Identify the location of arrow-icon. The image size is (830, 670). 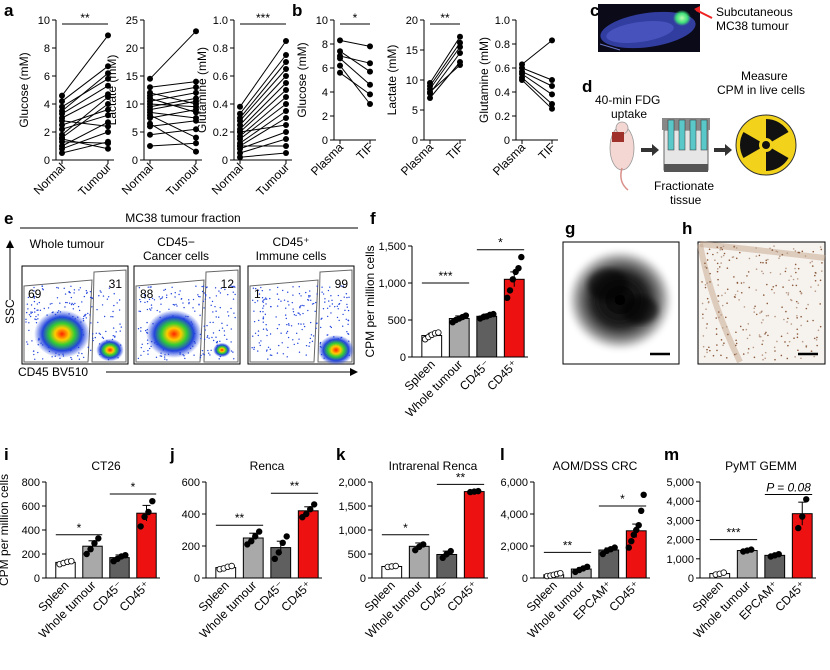
(723, 150).